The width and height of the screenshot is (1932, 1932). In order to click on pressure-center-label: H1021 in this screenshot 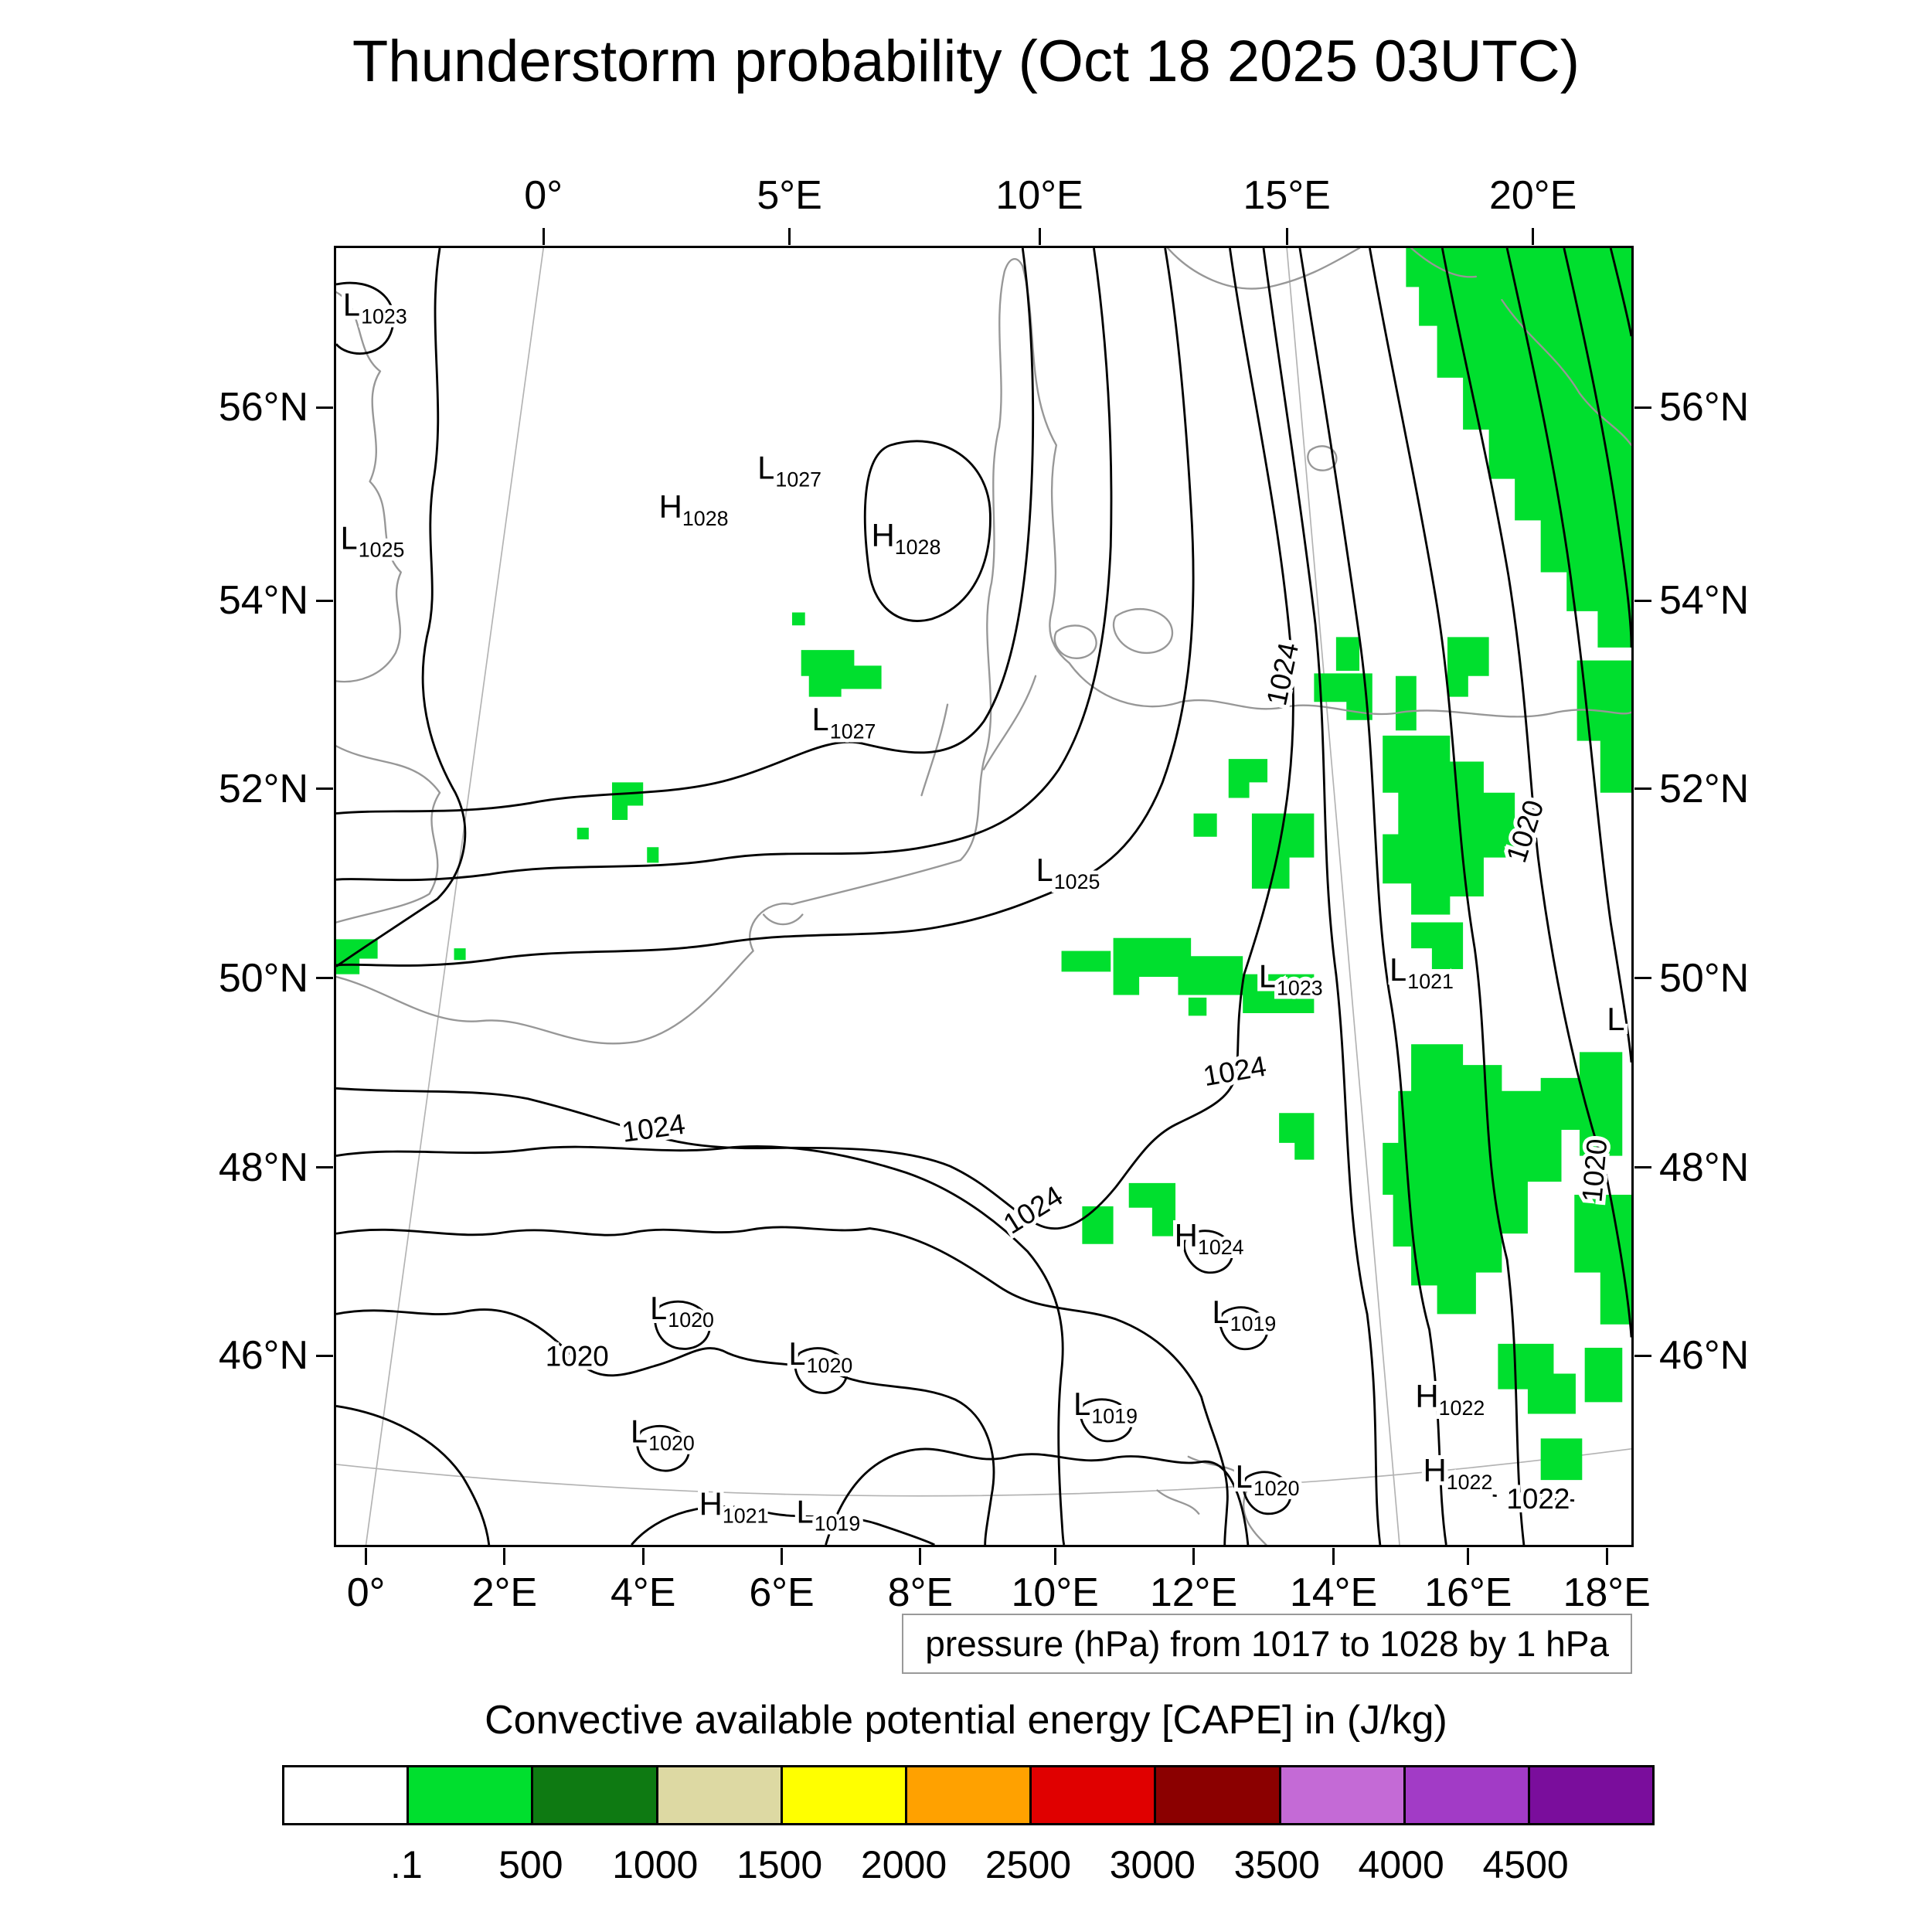, I will do `click(734, 1506)`.